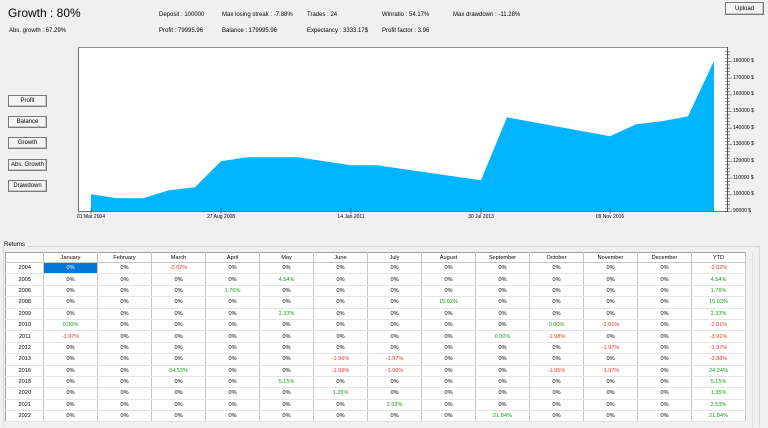  What do you see at coordinates (24, 314) in the screenshot?
I see `year-cell: 2009` at bounding box center [24, 314].